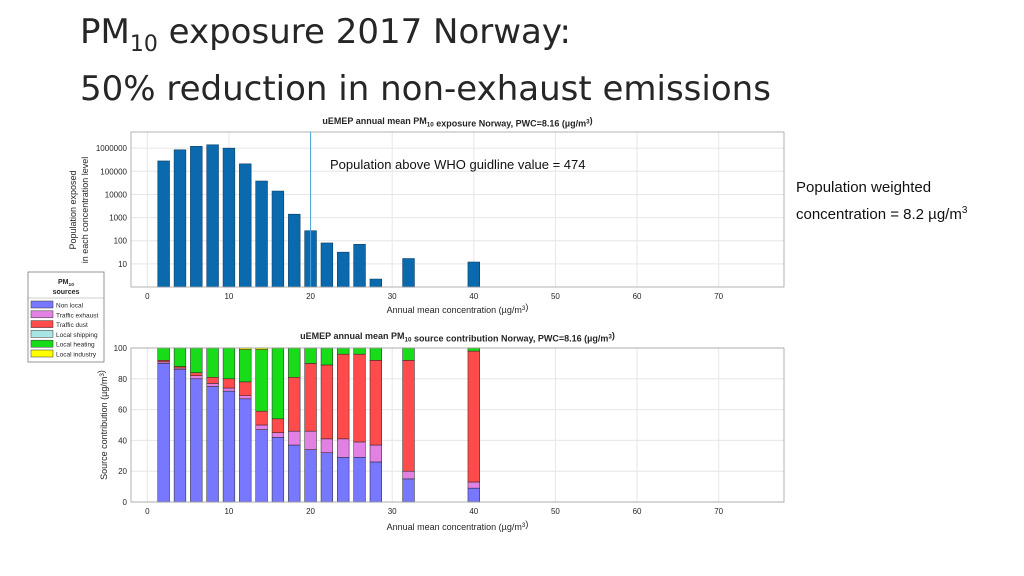 This screenshot has height=576, width=1024. What do you see at coordinates (310, 511) in the screenshot?
I see `source-xtick-label: 20` at bounding box center [310, 511].